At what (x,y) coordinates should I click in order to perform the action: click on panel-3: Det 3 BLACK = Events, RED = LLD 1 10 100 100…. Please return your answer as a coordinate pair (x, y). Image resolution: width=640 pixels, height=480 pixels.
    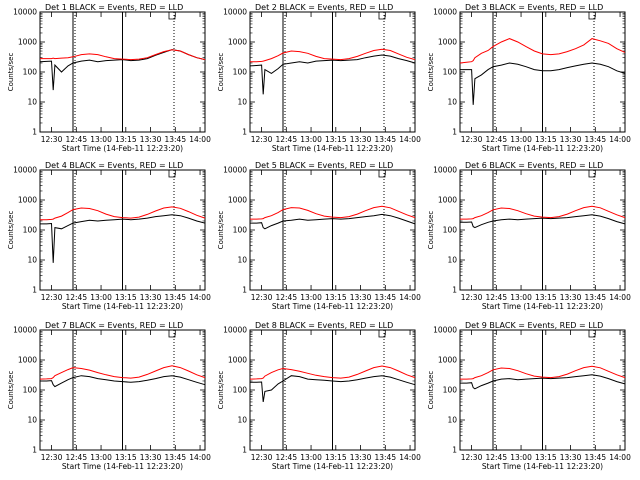
    Looking at the image, I should click on (529, 78).